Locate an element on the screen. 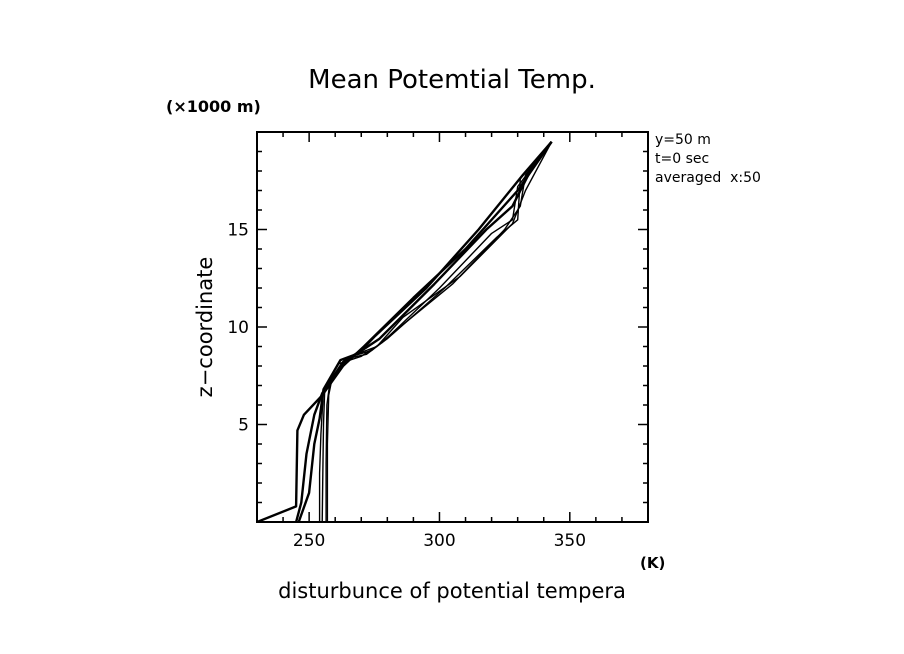  x-tick-label: 250 is located at coordinates (309, 541).